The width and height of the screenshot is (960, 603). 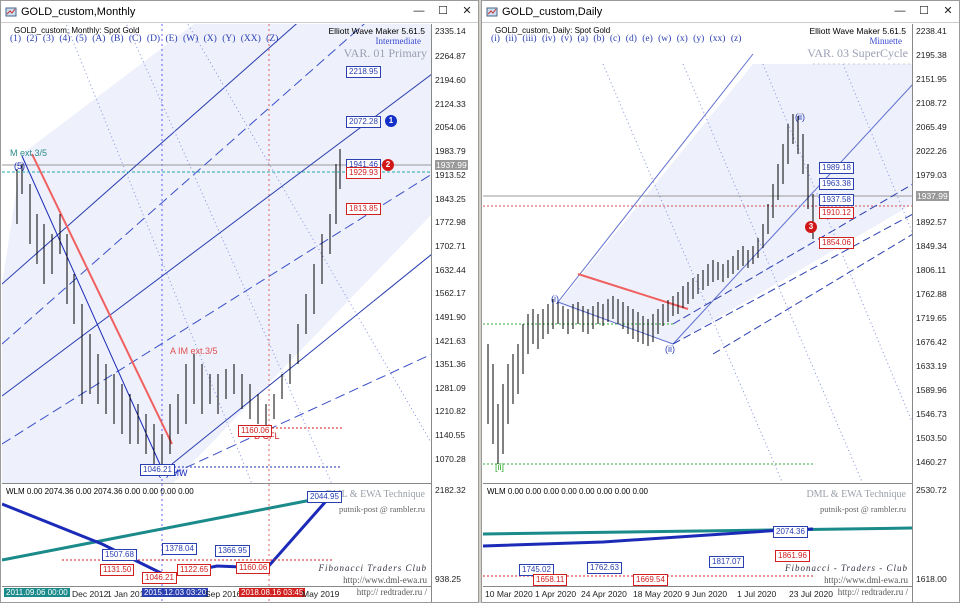 What do you see at coordinates (391, 121) in the screenshot?
I see `wave-marker-1: 1` at bounding box center [391, 121].